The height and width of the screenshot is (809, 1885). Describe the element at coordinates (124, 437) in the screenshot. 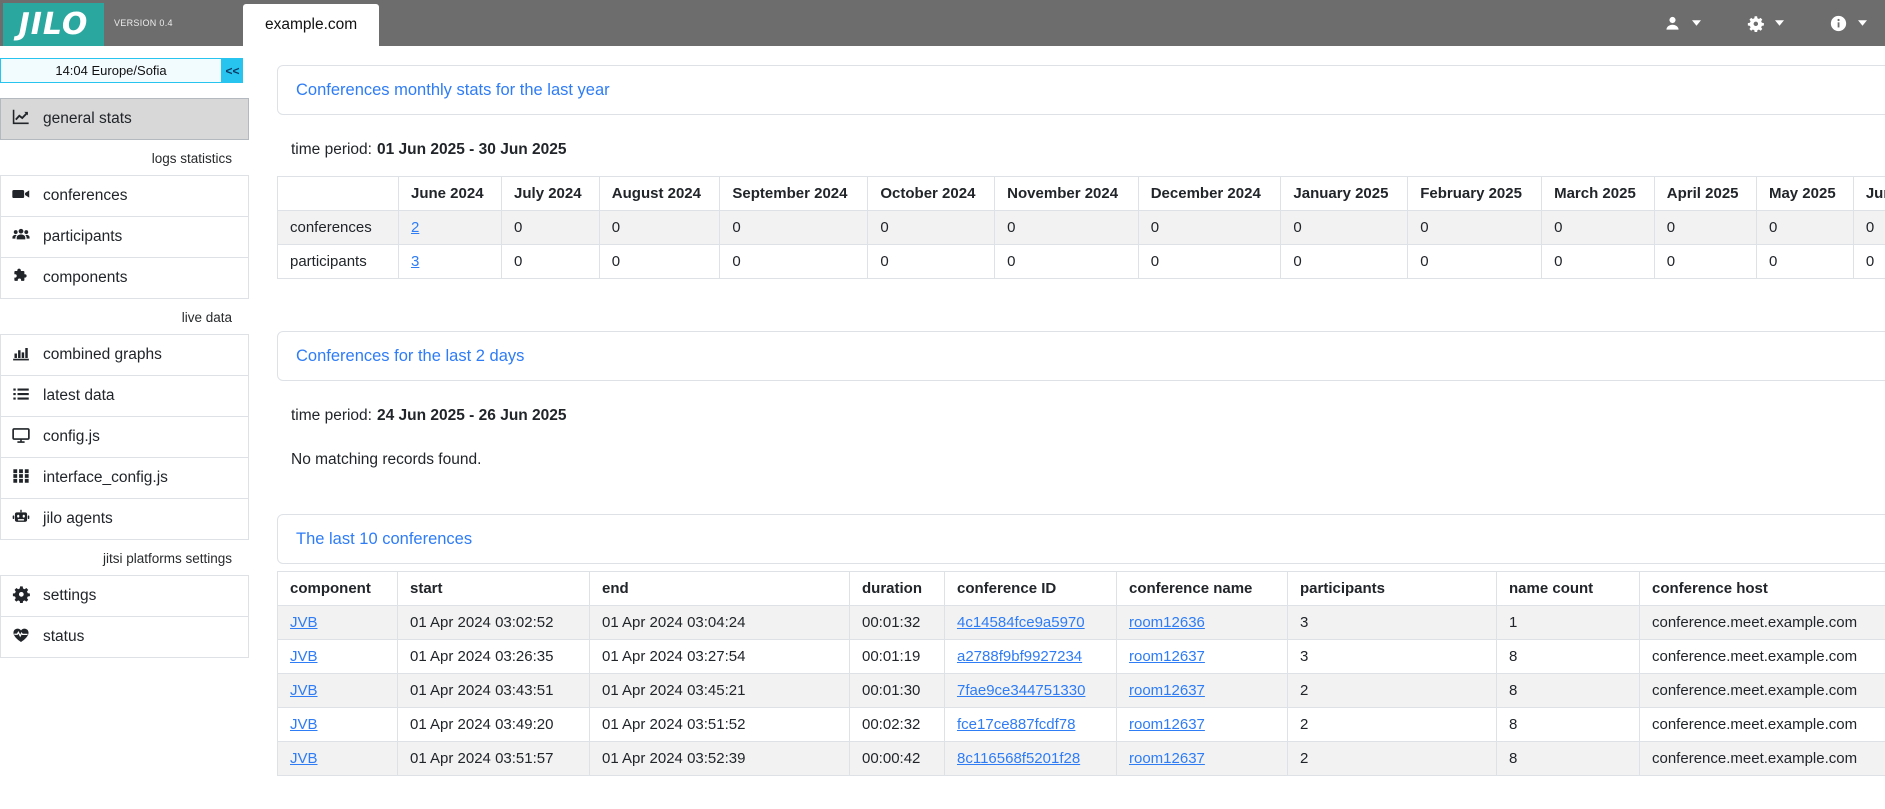

I see `sidebar-item-config-js: config.js` at that location.